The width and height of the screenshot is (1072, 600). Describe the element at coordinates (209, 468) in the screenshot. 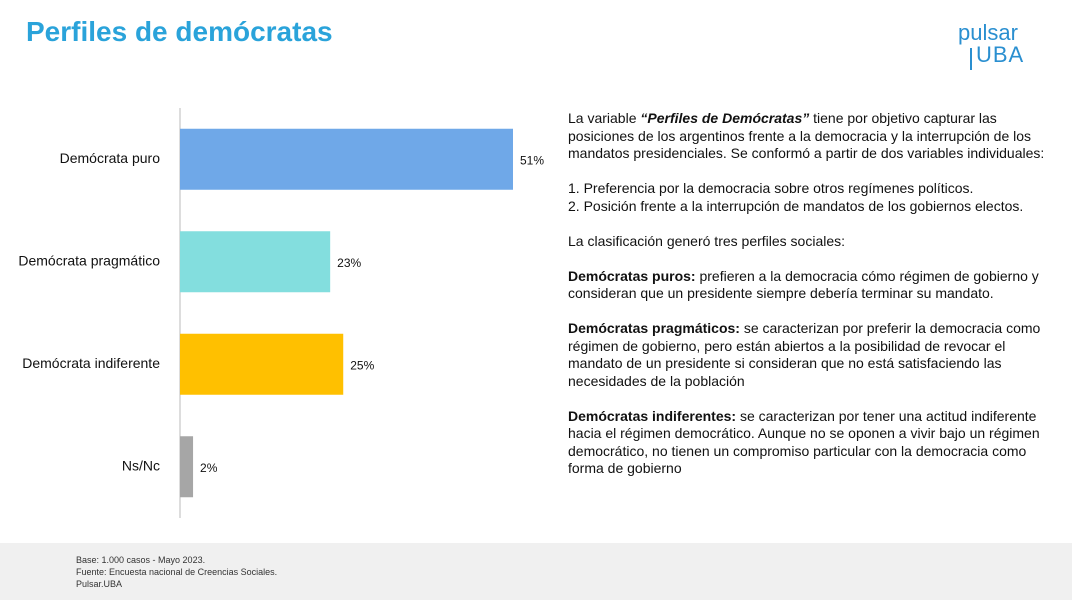

I see `value-label: 2%` at that location.